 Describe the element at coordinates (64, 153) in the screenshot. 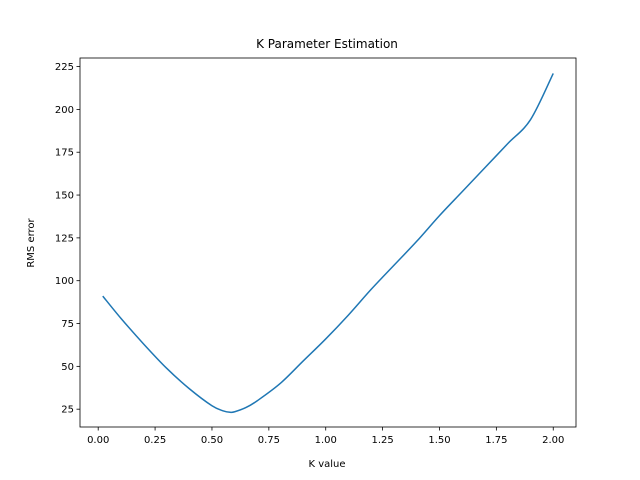

I see `y-tick-label: 175` at that location.